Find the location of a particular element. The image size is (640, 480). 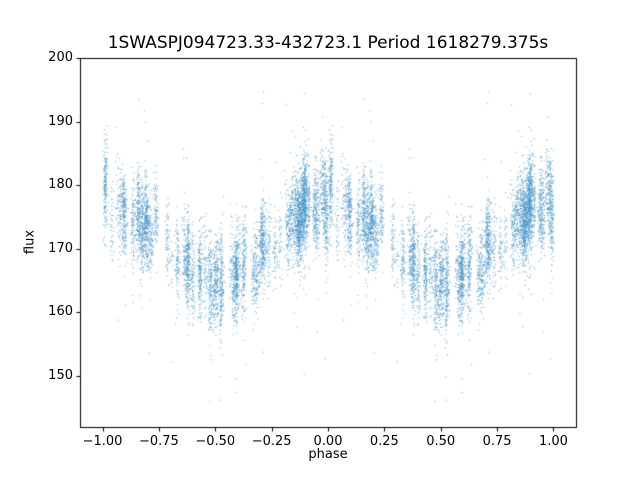

x-tick-label: 0.00 is located at coordinates (328, 441).